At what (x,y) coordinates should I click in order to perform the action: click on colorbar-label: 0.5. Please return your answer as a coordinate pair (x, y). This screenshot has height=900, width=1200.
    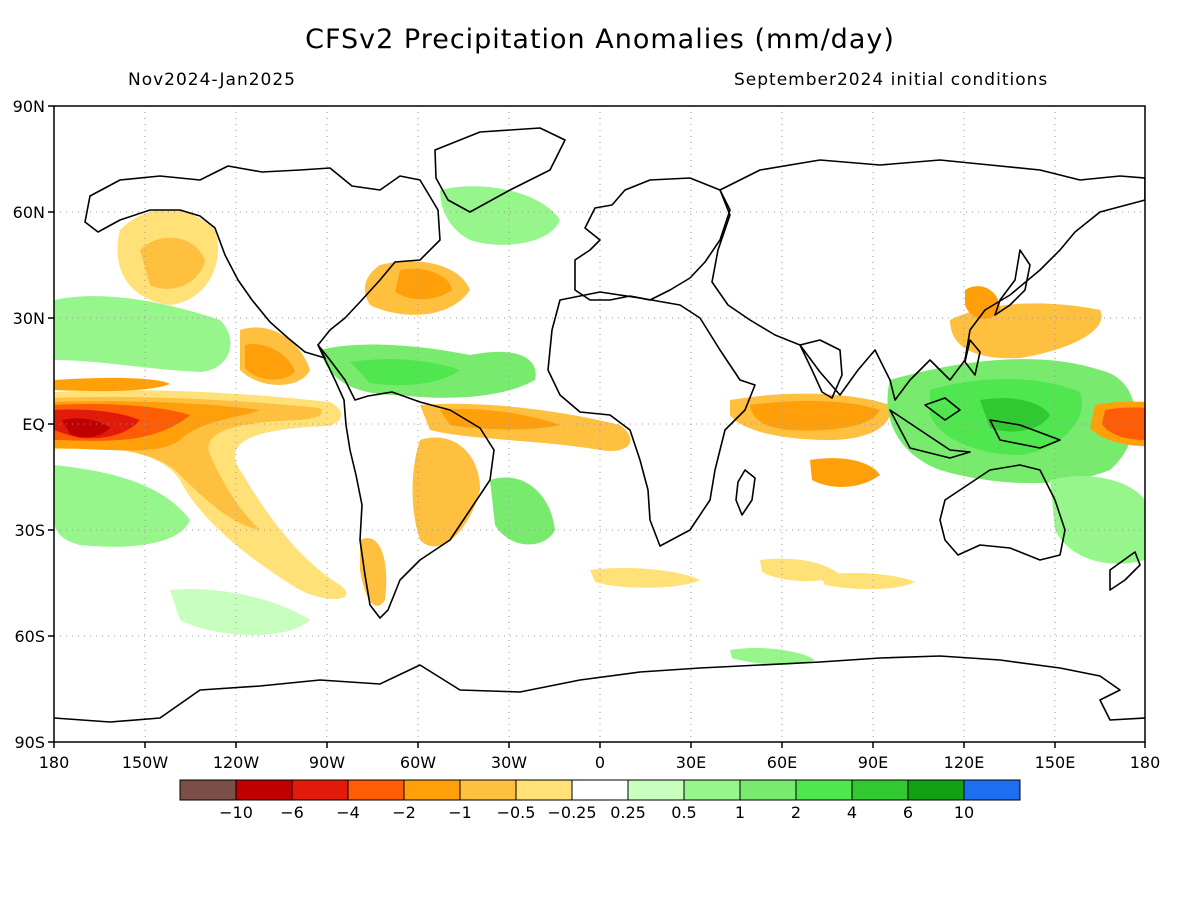
    Looking at the image, I should click on (683, 812).